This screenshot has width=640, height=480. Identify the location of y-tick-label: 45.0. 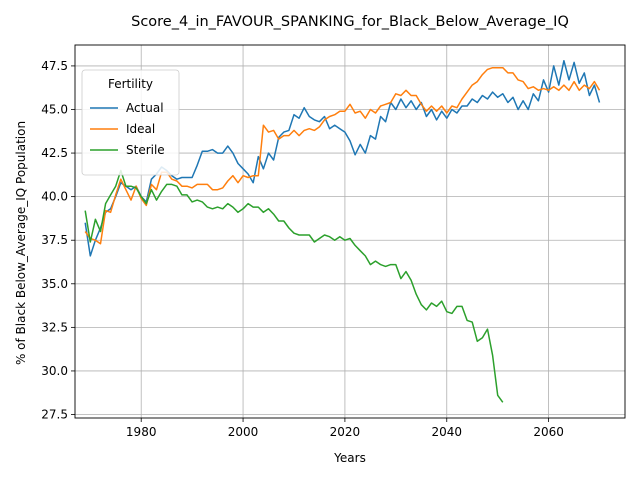
(54, 109).